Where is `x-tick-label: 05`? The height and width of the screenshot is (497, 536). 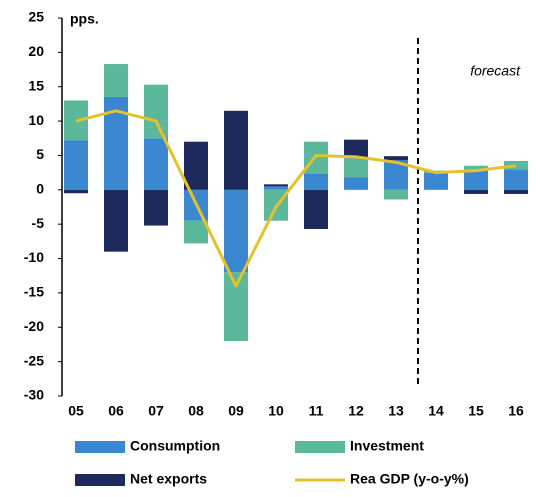
x-tick-label: 05 is located at coordinates (76, 411).